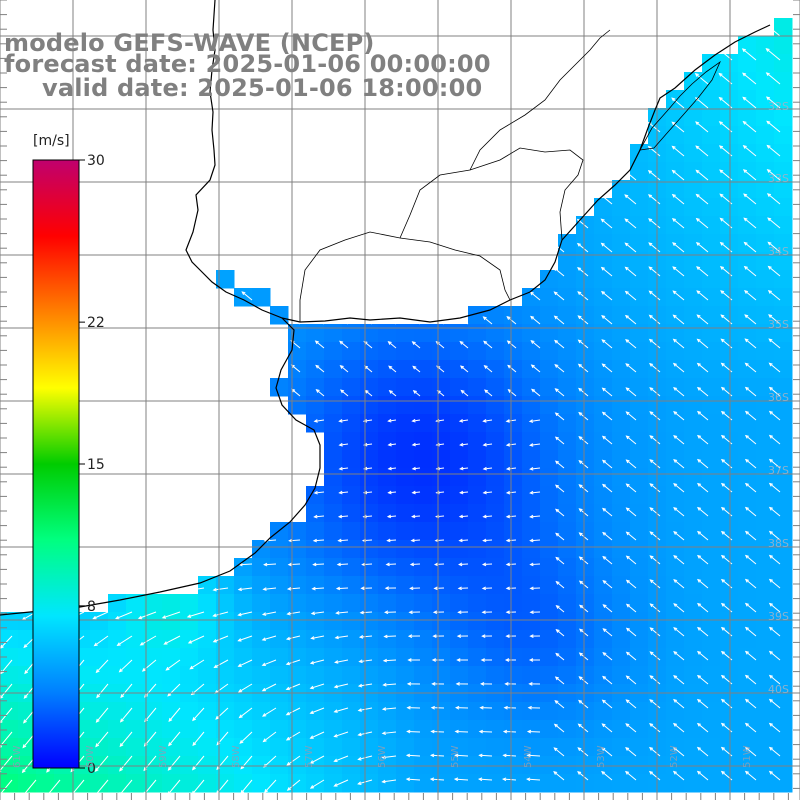 Image resolution: width=800 pixels, height=800 pixels. What do you see at coordinates (778, 470) in the screenshot?
I see `latitude-label: 37S` at bounding box center [778, 470].